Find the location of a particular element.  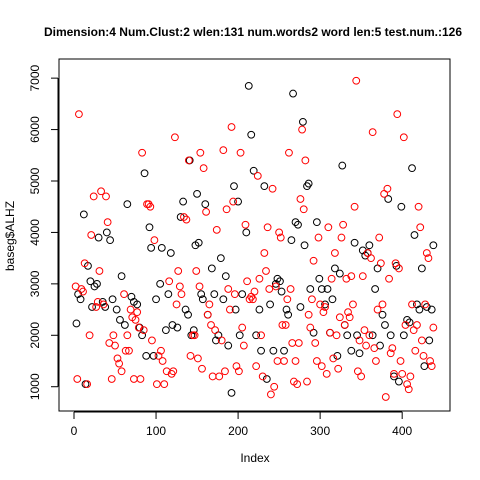

y-tick-label: 3000 is located at coordinates (35, 283).